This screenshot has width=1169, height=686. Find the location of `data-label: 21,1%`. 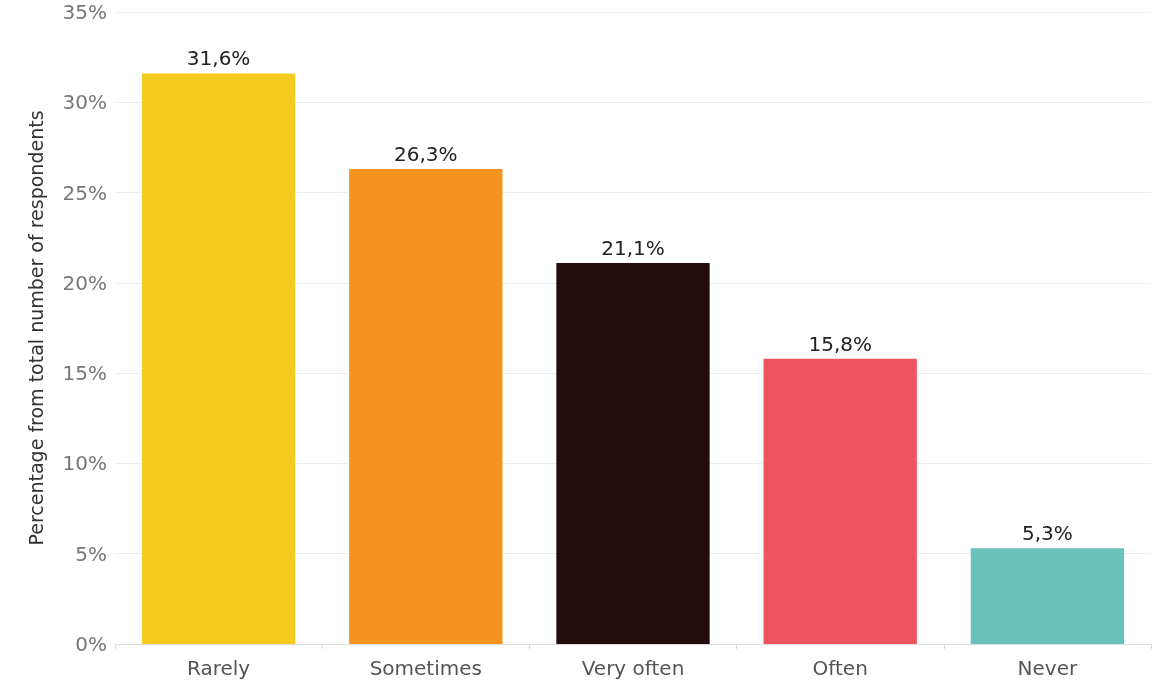

data-label: 21,1% is located at coordinates (633, 247).